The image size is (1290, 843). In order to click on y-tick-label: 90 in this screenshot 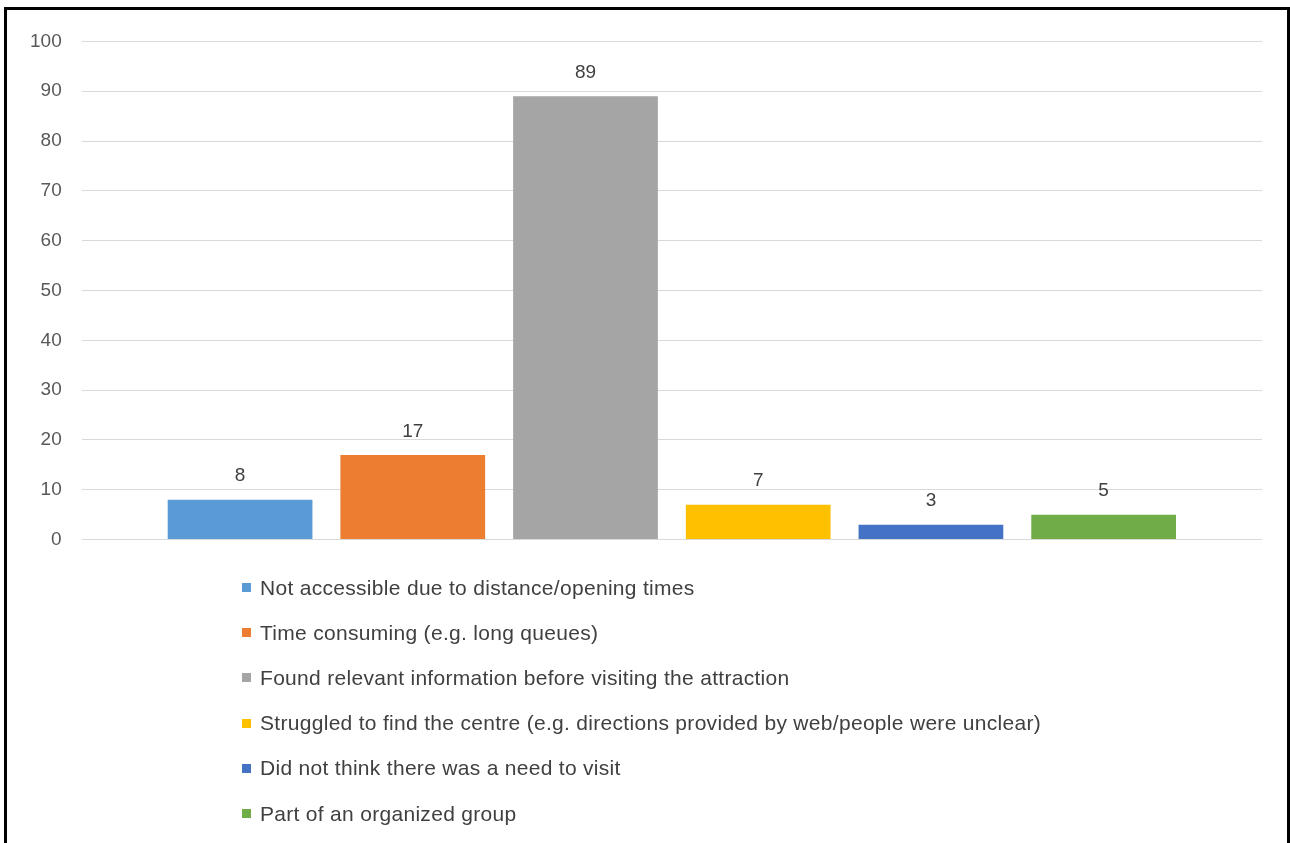, I will do `click(51, 90)`.